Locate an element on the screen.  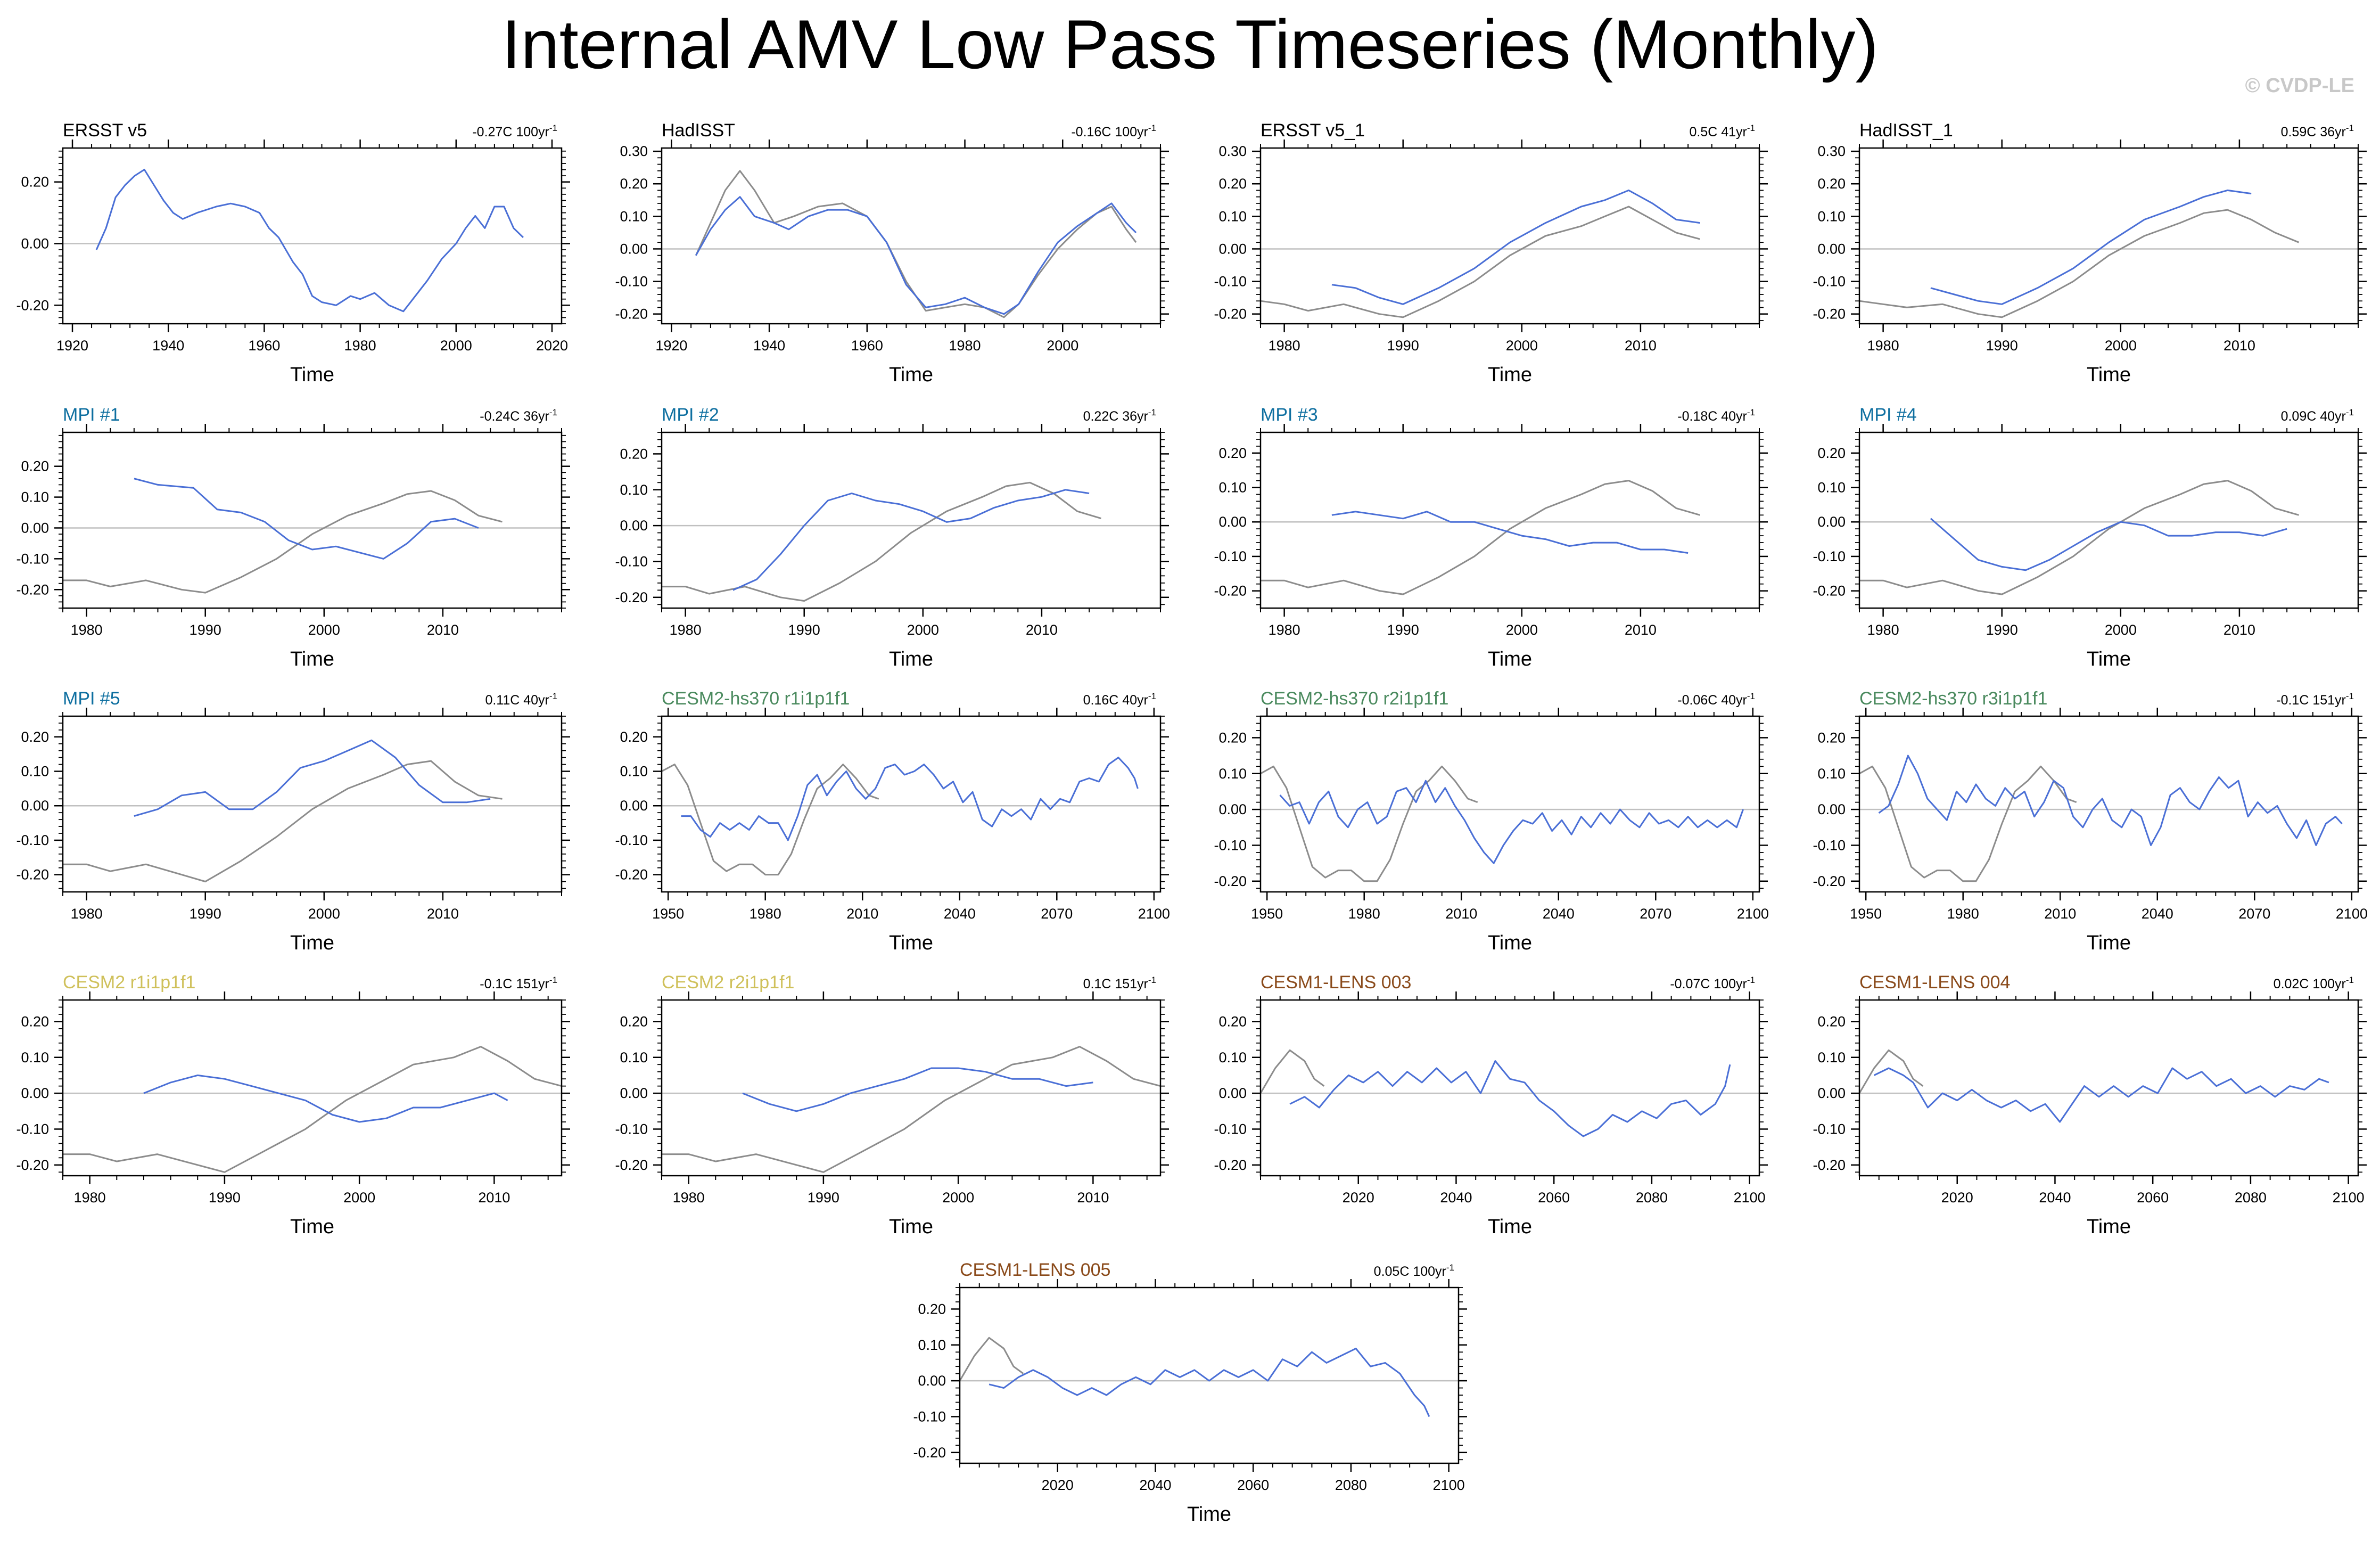
trend-label: 0.09C 40yr-1 is located at coordinates (2317, 415).